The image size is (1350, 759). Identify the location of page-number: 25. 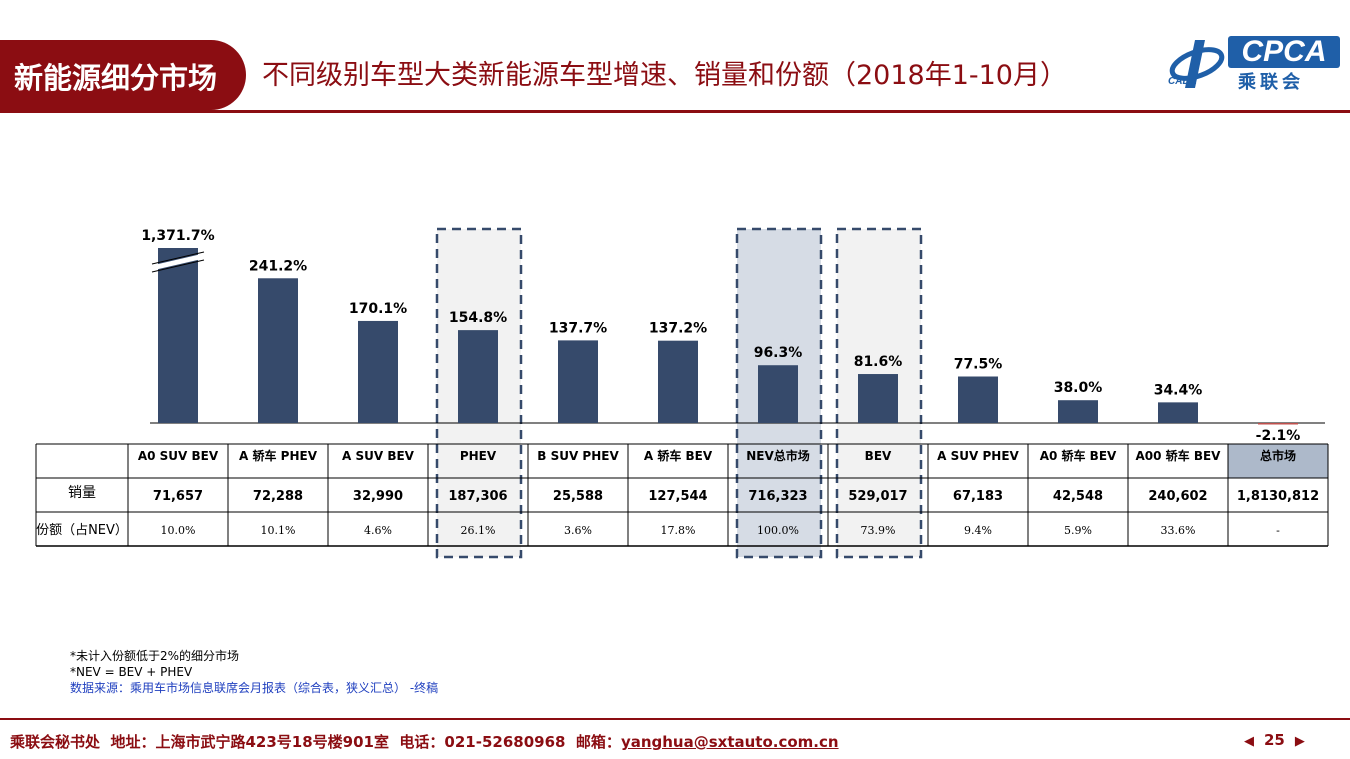
(1274, 740).